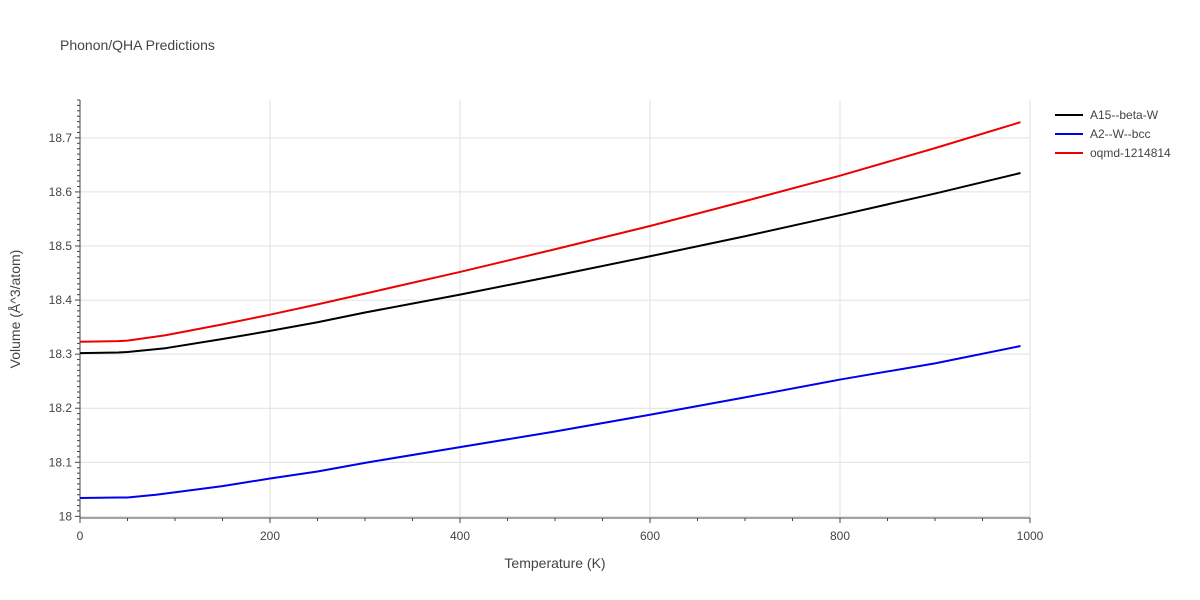 Image resolution: width=1200 pixels, height=600 pixels. What do you see at coordinates (460, 536) in the screenshot?
I see `x-tick-label: 400` at bounding box center [460, 536].